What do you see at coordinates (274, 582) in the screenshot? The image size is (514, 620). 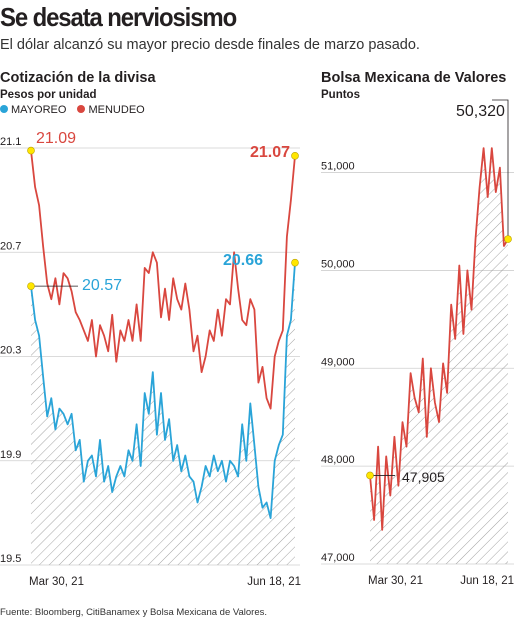 I see `fx-x-label-end: Jun 18, 21` at bounding box center [274, 582].